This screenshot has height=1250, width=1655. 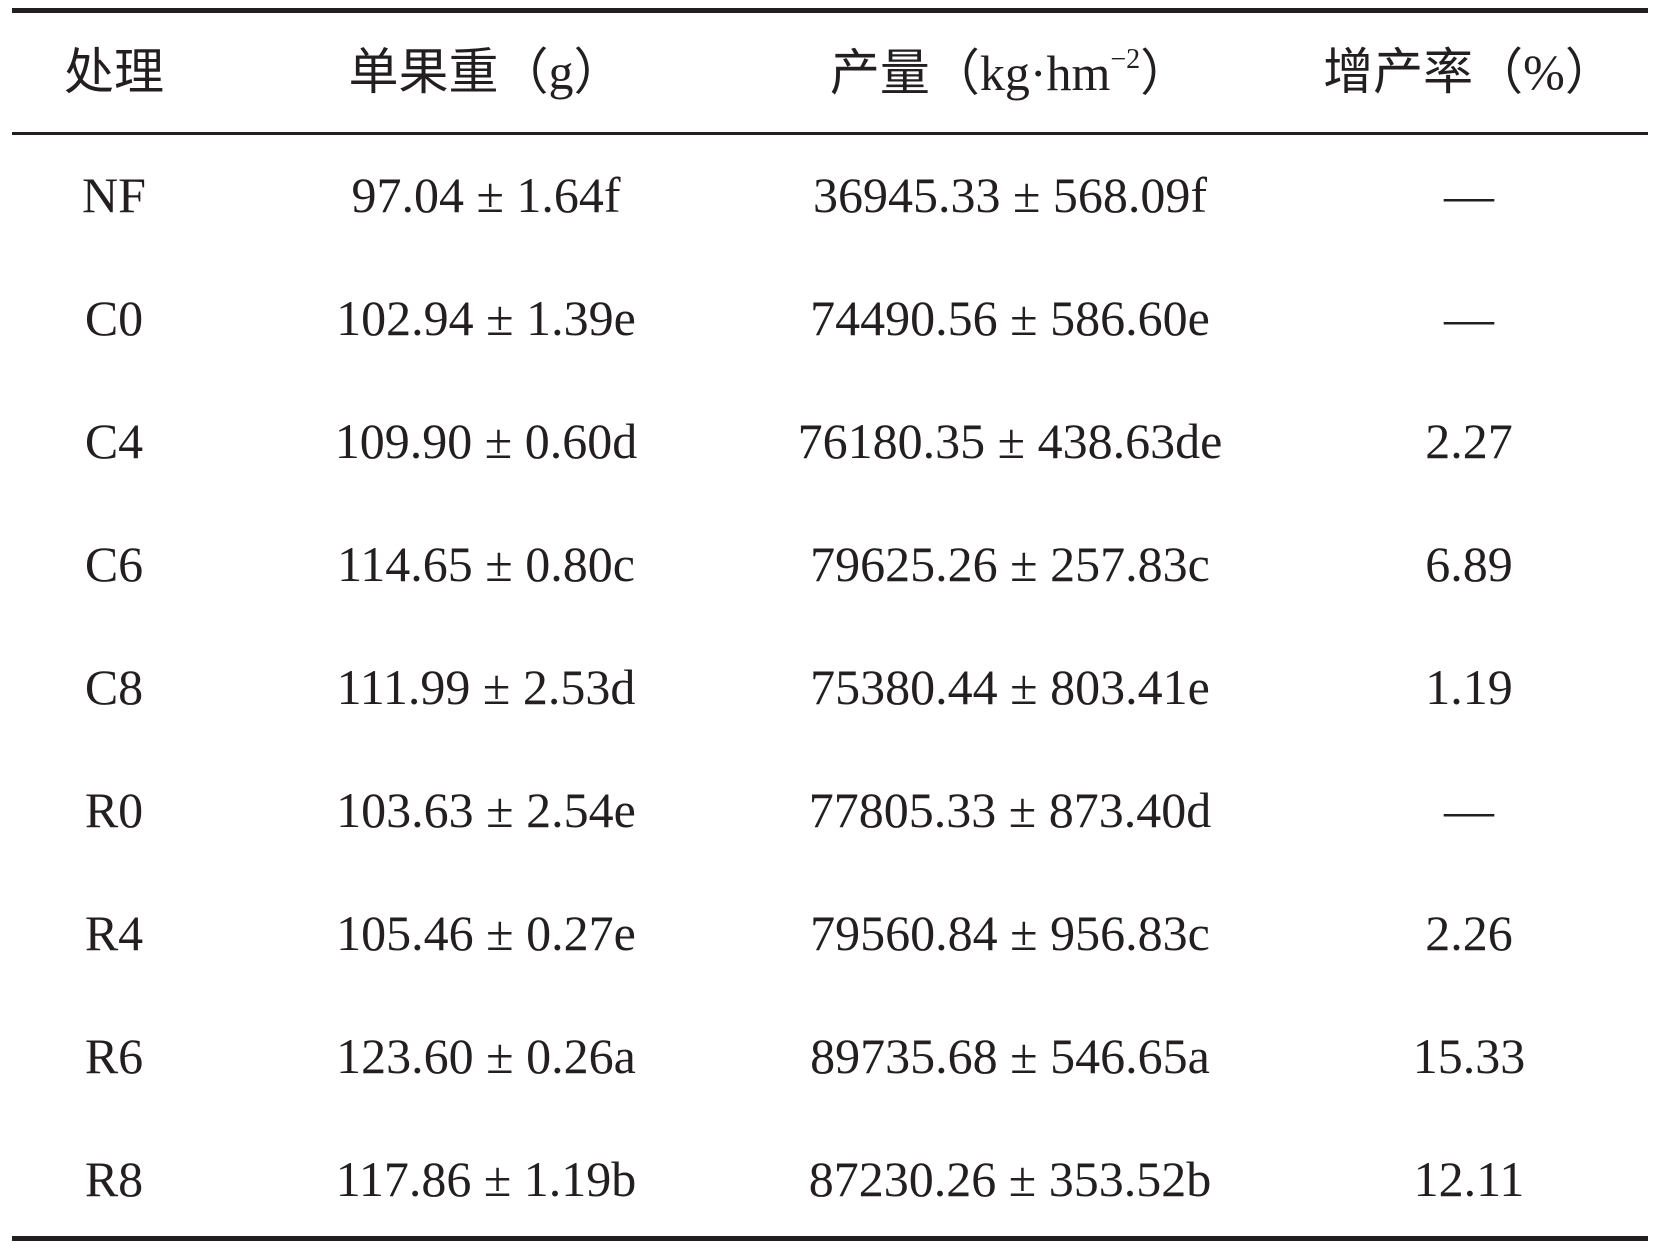 I want to click on table-cell: 1.19, so click(x=1469, y=687).